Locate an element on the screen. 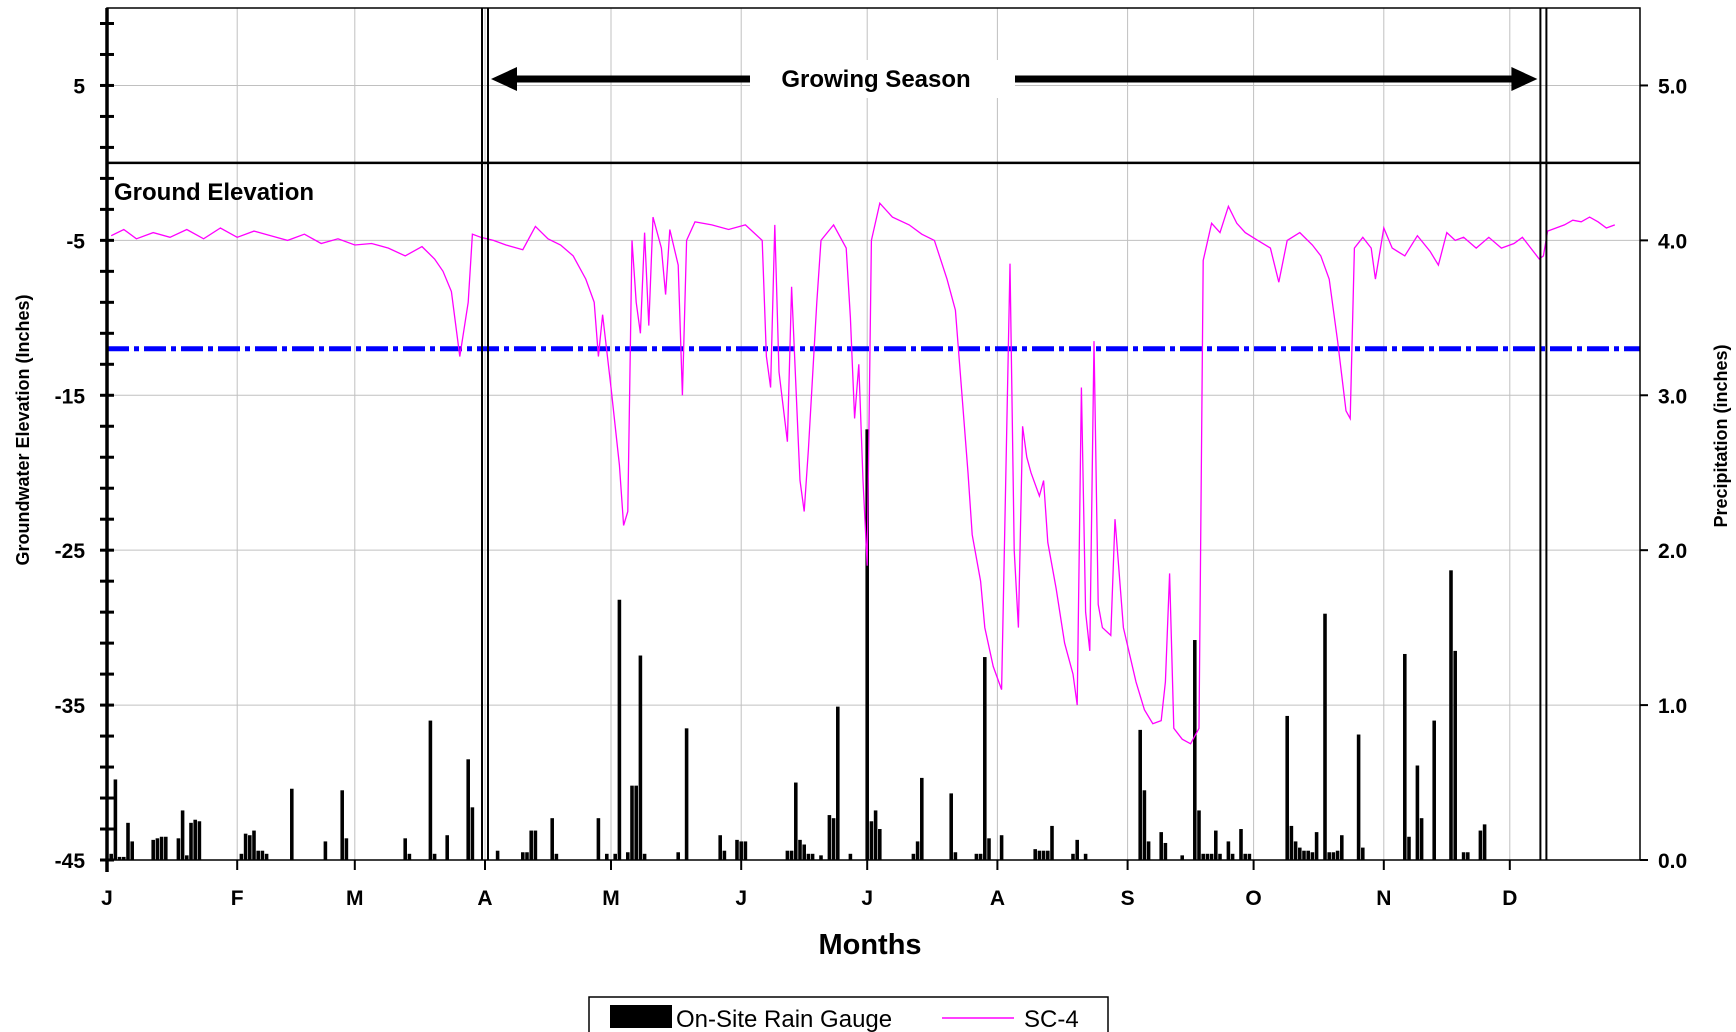 The width and height of the screenshot is (1736, 1032). x-tick-label: A is located at coordinates (484, 898).